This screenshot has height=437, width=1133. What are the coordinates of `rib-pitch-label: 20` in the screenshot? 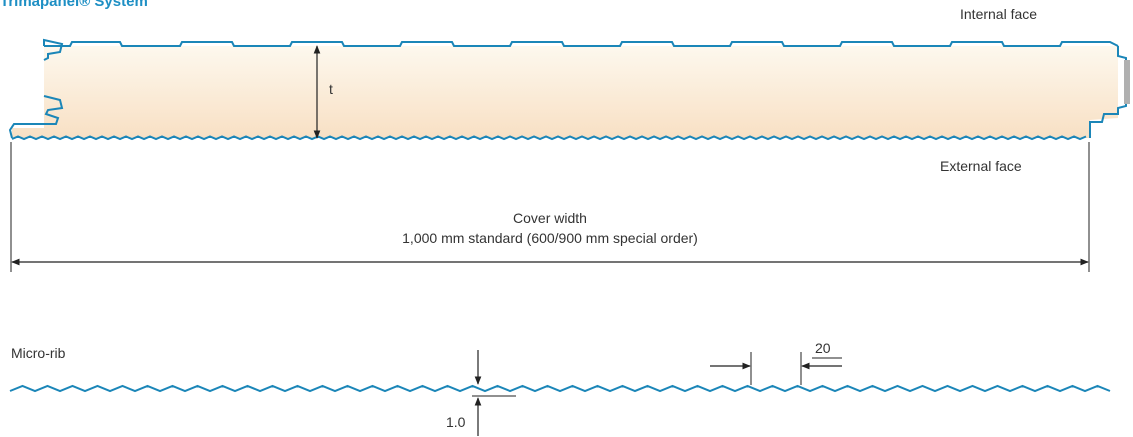 It's located at (823, 348).